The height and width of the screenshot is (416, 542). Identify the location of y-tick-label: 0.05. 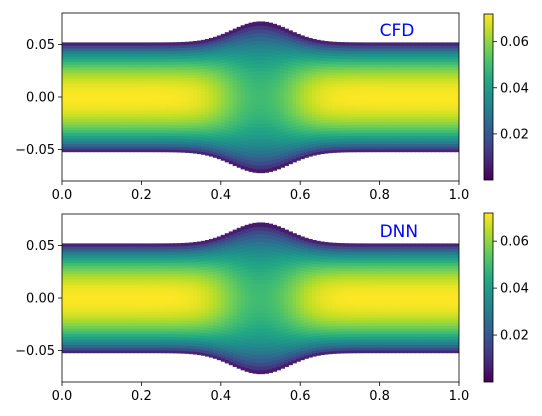
(40, 45).